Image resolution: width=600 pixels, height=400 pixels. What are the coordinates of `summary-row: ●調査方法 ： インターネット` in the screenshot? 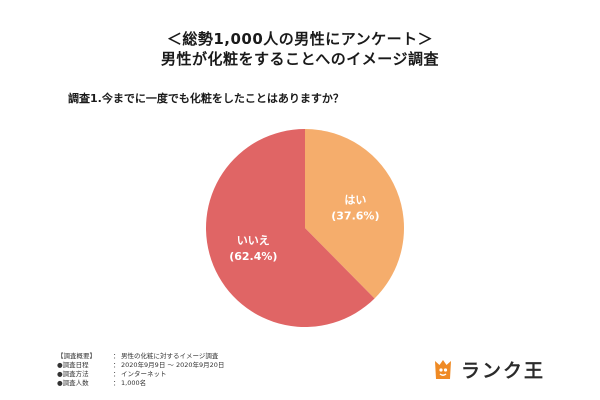 It's located at (140, 374).